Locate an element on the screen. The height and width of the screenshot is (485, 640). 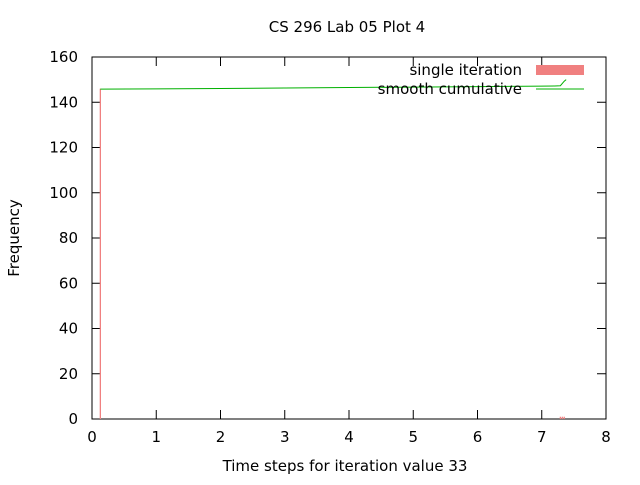
y-tick-label: 140 is located at coordinates (63, 102).